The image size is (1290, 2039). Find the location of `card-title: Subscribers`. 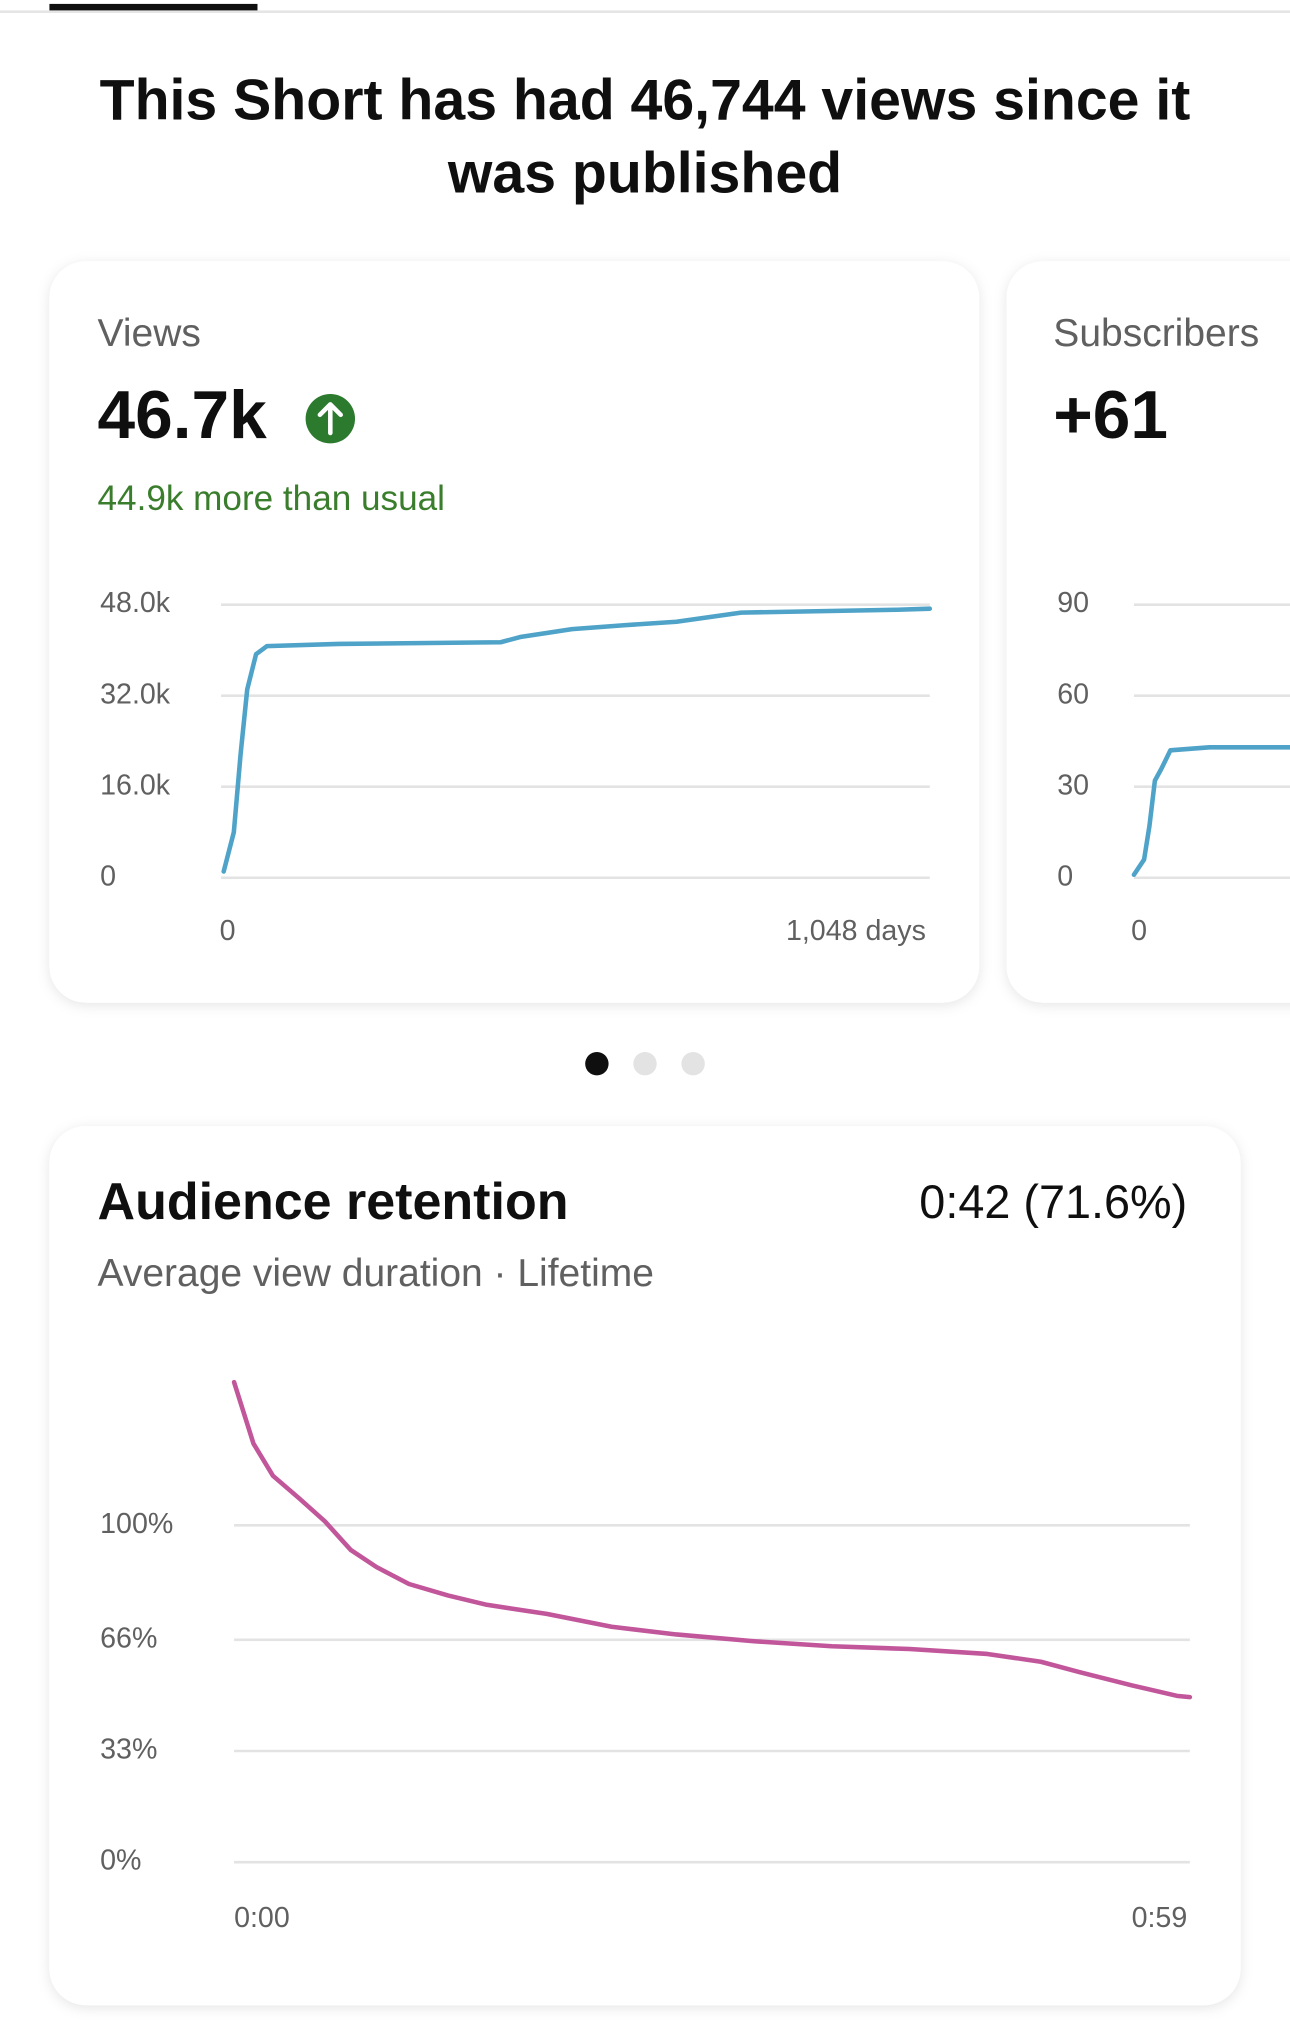

card-title: Subscribers is located at coordinates (1156, 333).